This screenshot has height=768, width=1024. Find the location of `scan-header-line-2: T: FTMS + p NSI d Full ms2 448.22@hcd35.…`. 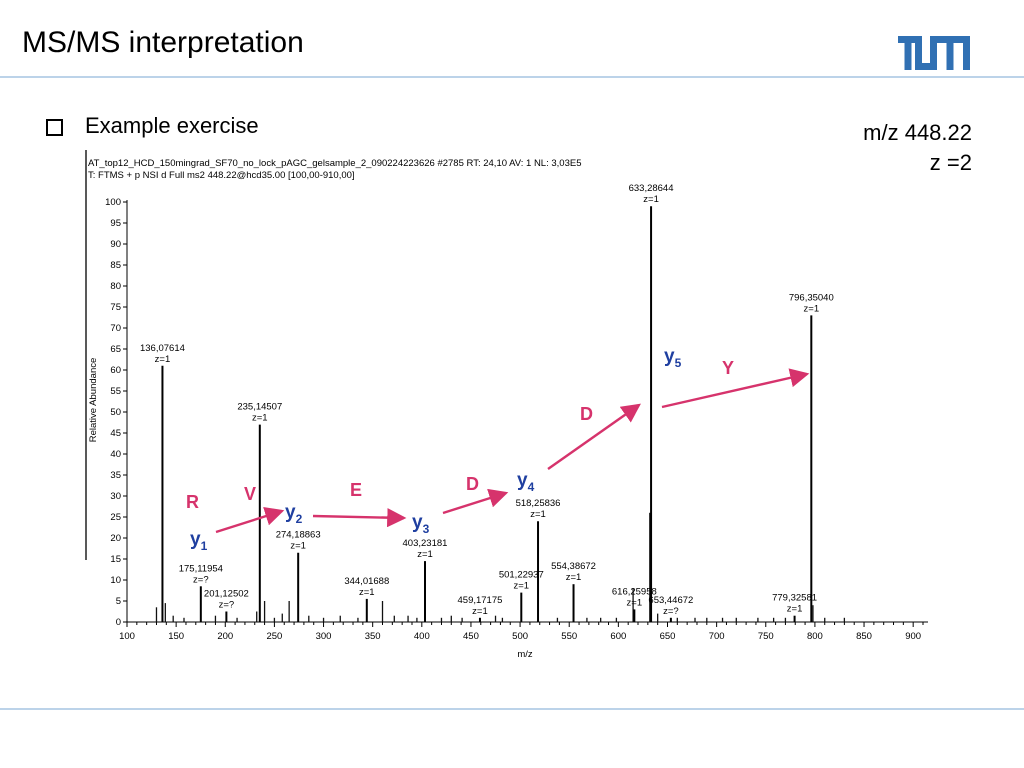

scan-header-line-2: T: FTMS + p NSI d Full ms2 448.22@hcd35.… is located at coordinates (221, 175).